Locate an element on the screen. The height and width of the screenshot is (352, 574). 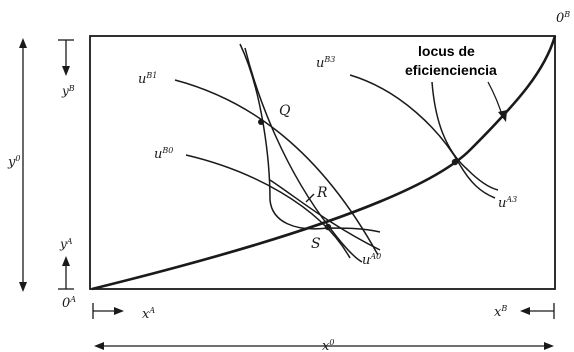
y-total-label: y0 is located at coordinates (13, 162).